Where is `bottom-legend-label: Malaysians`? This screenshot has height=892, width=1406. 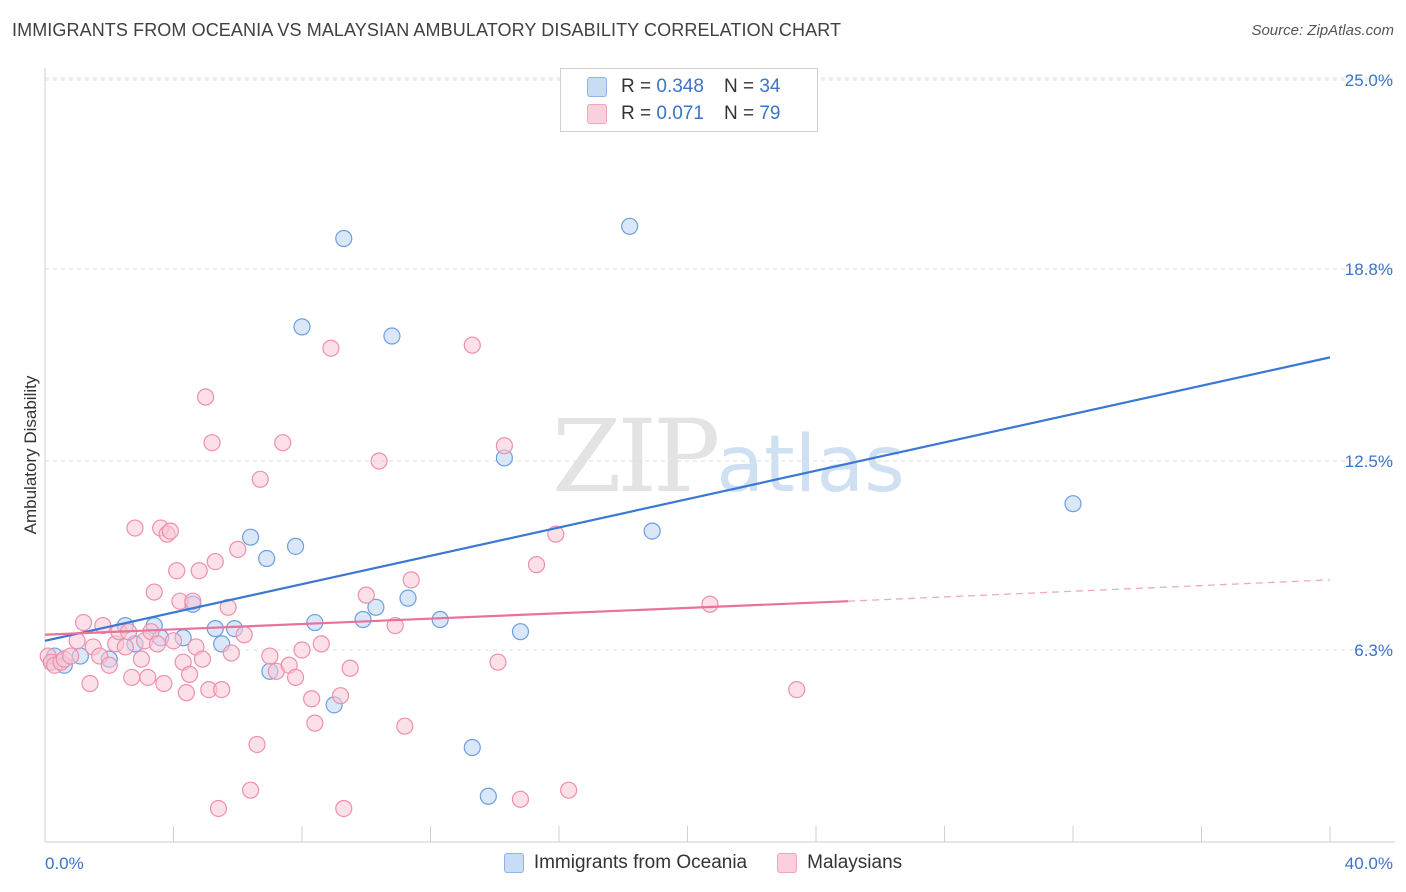
bottom-legend-label: Malaysians is located at coordinates (855, 862).